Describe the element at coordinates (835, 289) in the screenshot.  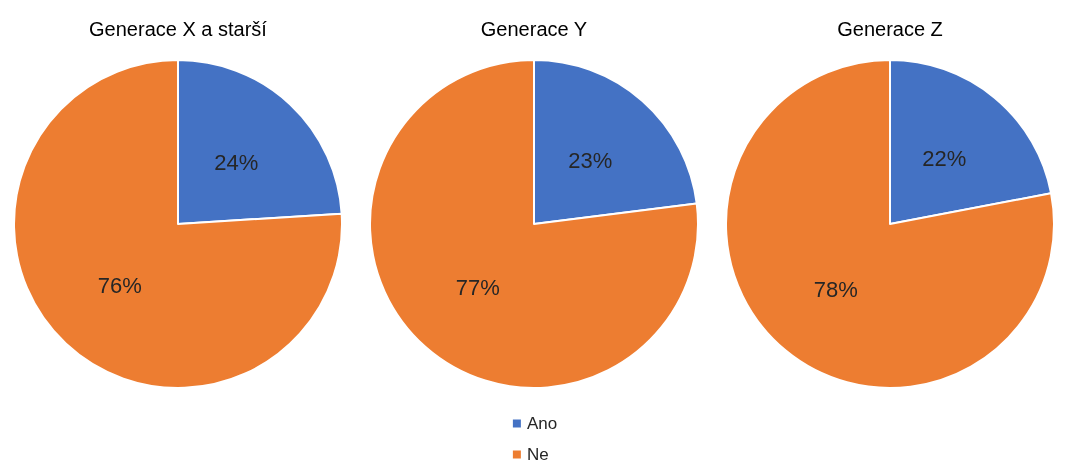
I see `data-label: 78%` at that location.